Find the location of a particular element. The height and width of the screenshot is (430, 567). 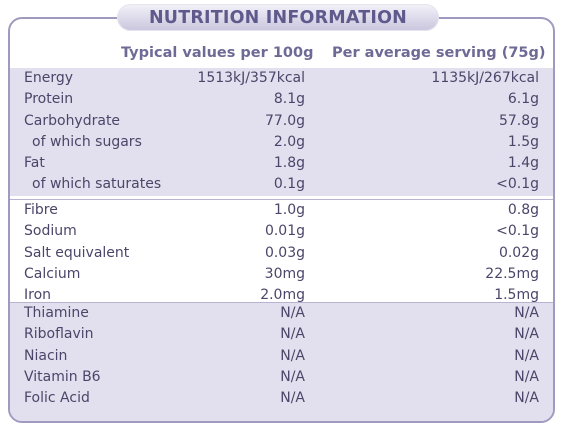

nutrient-label: of which saturates is located at coordinates (97, 184).